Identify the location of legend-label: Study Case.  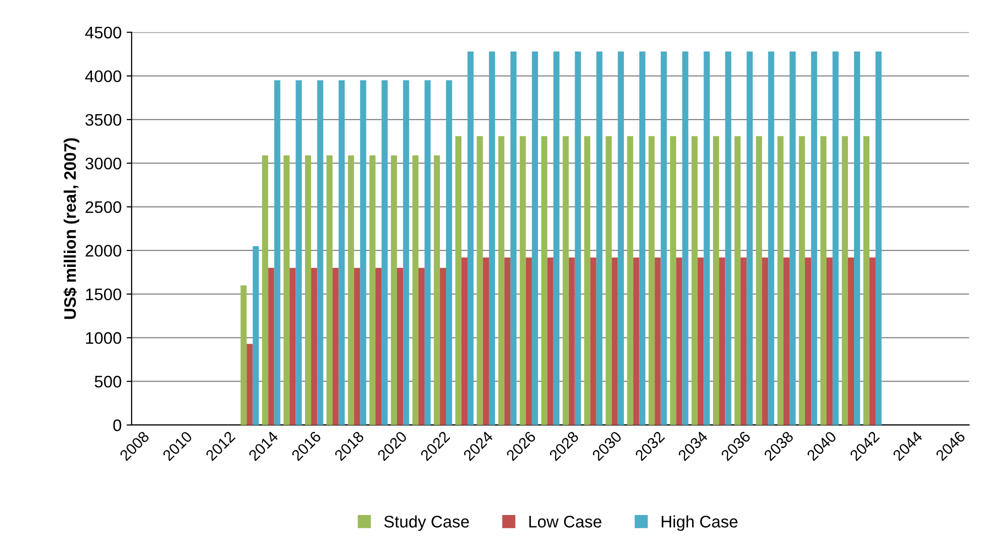
(426, 523).